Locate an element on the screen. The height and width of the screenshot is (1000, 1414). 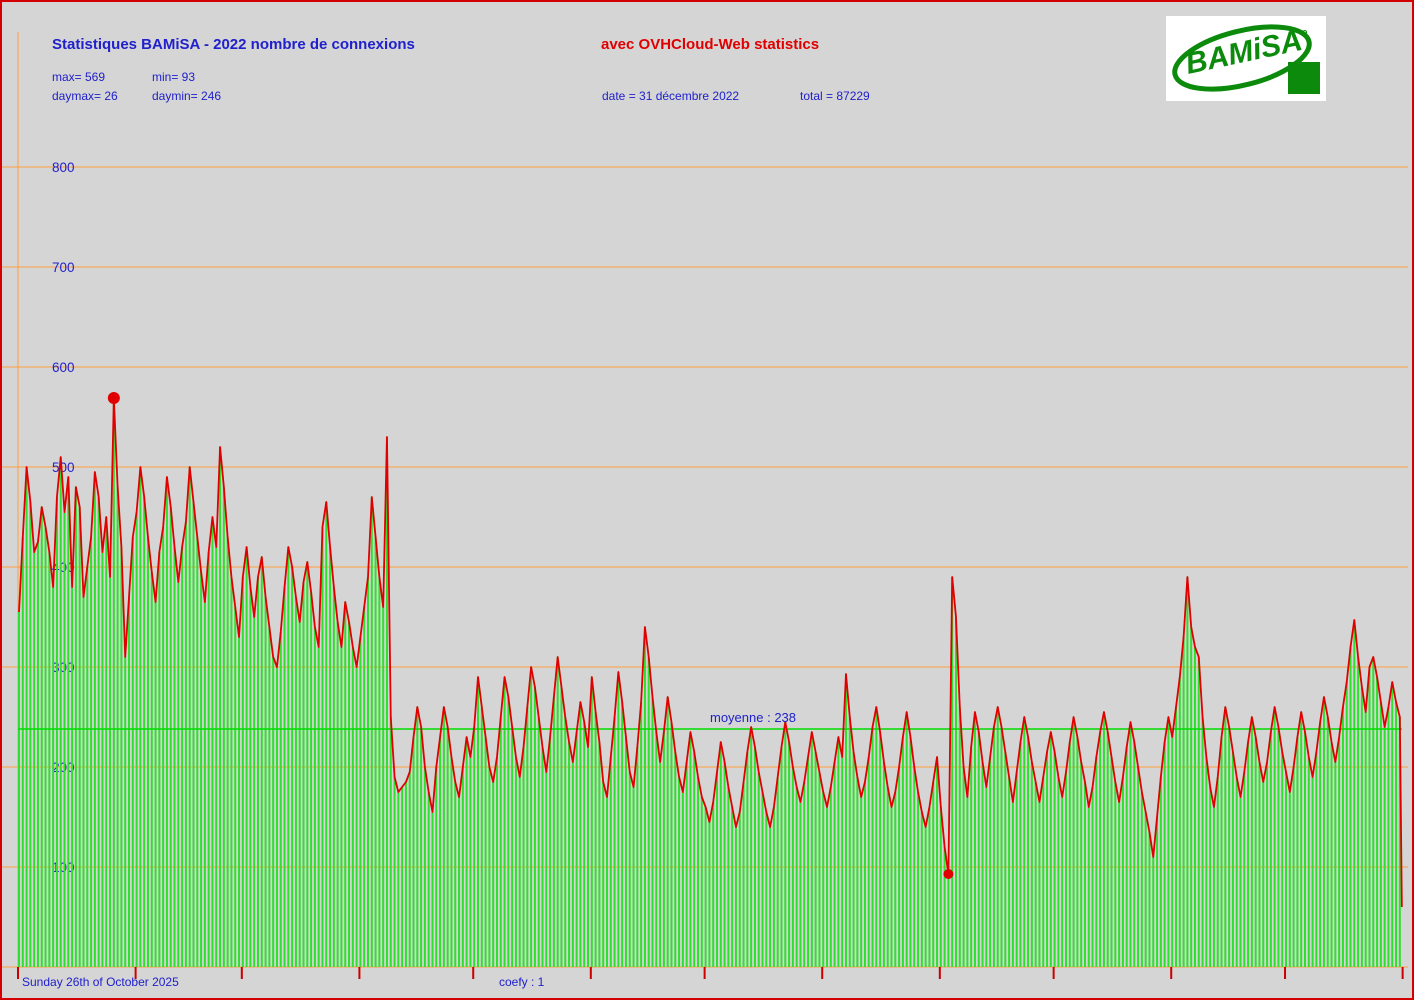
subtitle-ovhcloud: avec OVHCloud-Web statistics is located at coordinates (710, 44).